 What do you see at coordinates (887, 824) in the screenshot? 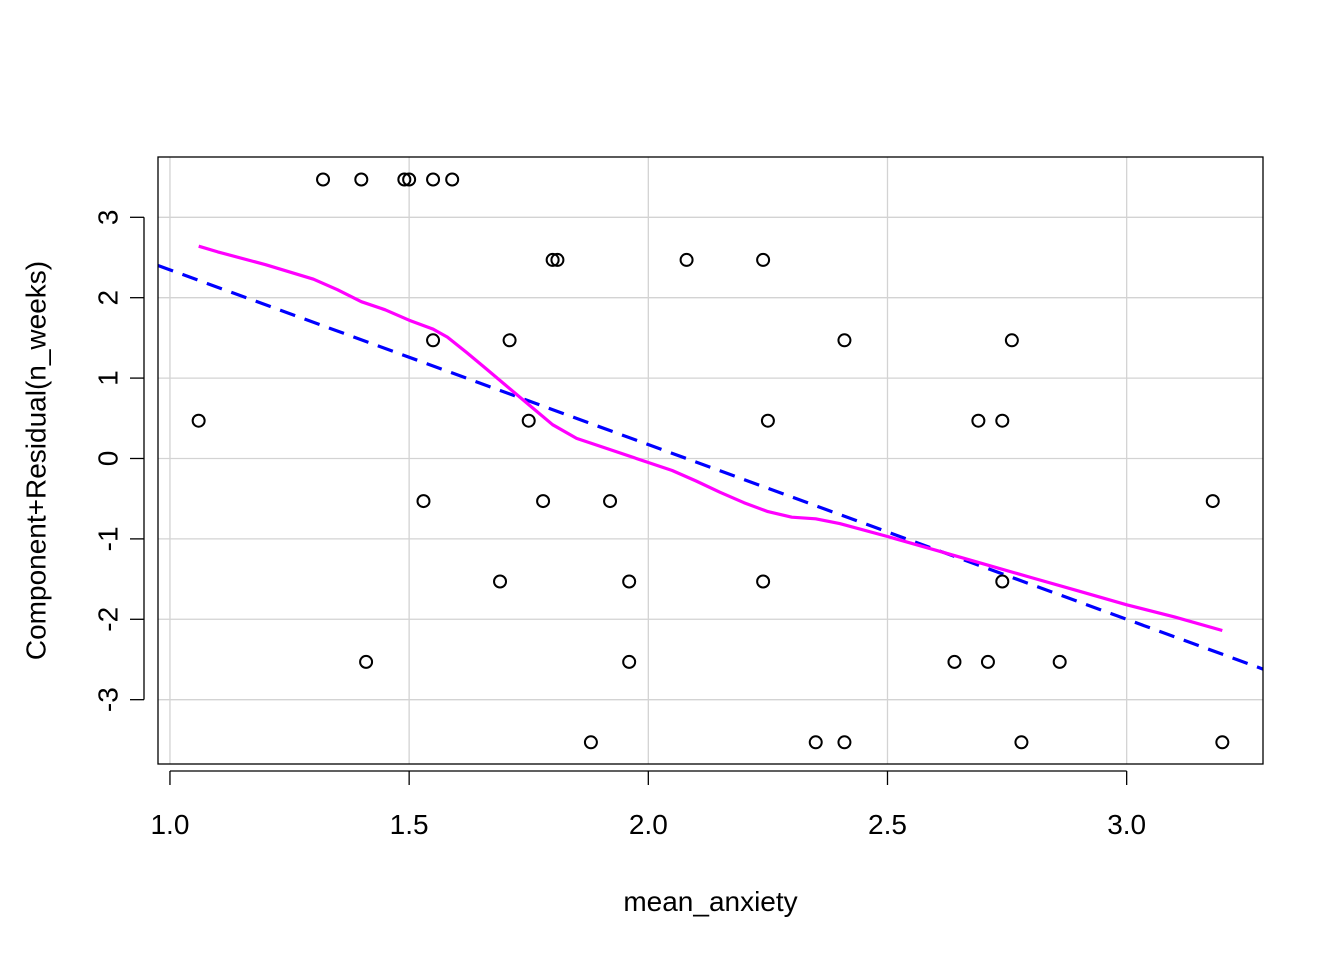
I see `x-tick-label: 2.5` at bounding box center [887, 824].